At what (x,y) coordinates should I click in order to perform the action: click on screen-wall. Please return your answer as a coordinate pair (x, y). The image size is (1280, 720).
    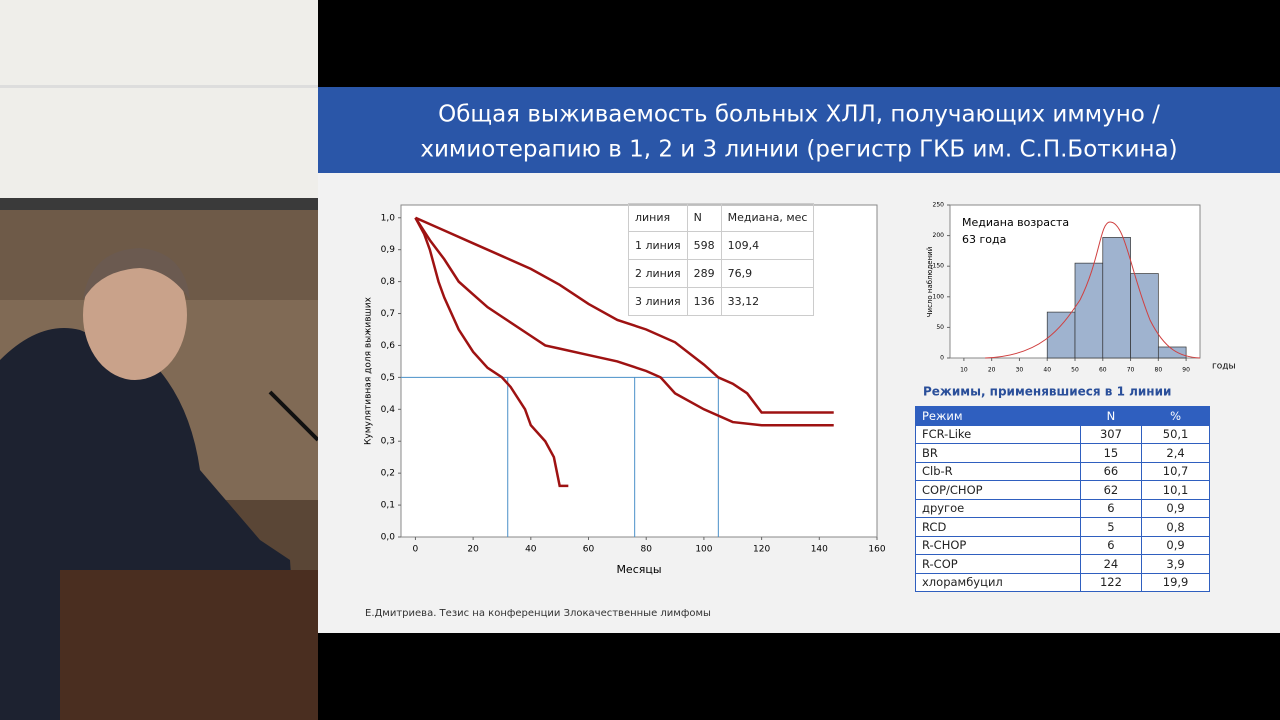
    Looking at the image, I should click on (159, 100).